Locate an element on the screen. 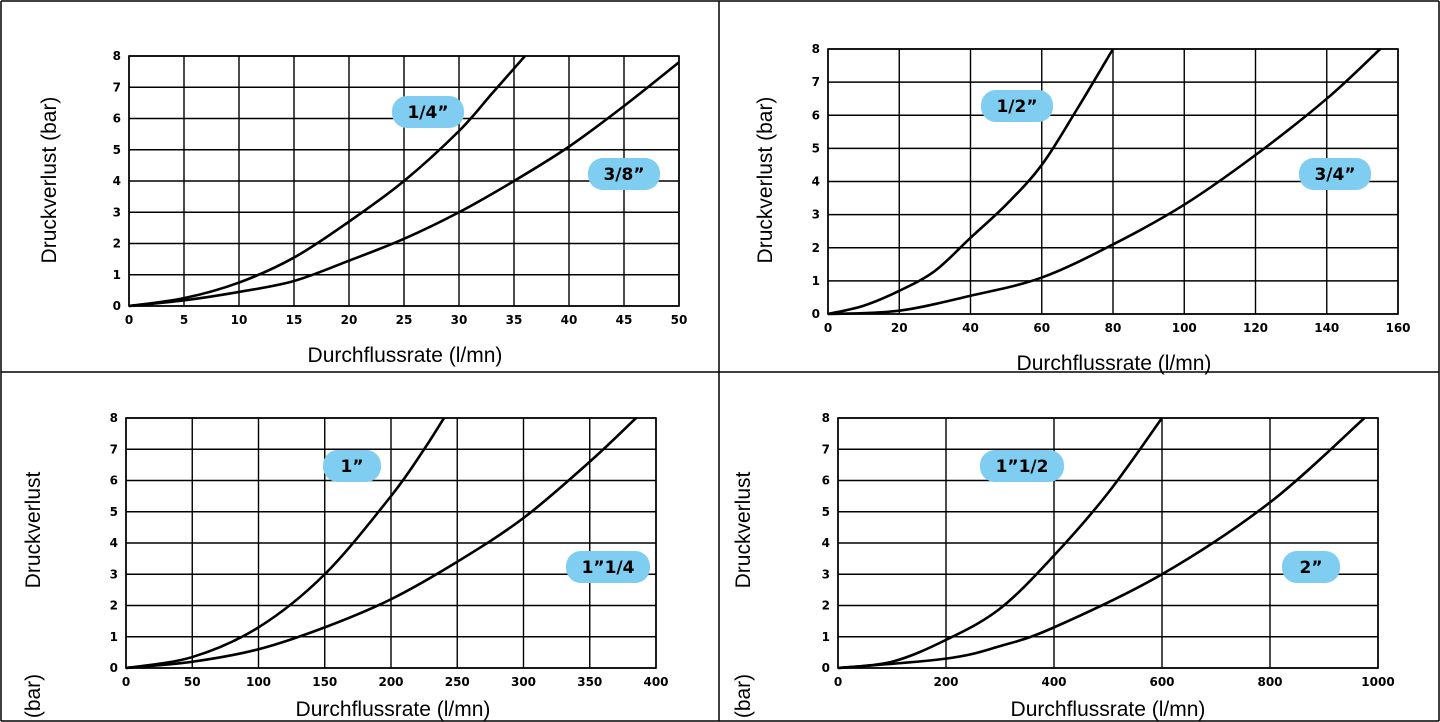  x-tick-label: 20 is located at coordinates (899, 328).